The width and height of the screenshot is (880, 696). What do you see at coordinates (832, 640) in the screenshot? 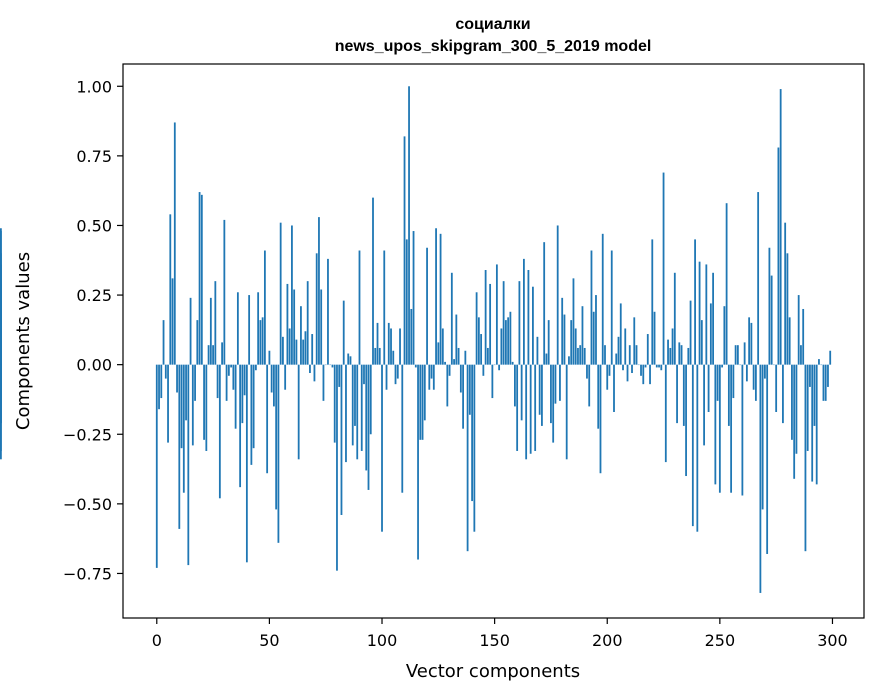
I see `x-tick-label: 300` at bounding box center [832, 640].